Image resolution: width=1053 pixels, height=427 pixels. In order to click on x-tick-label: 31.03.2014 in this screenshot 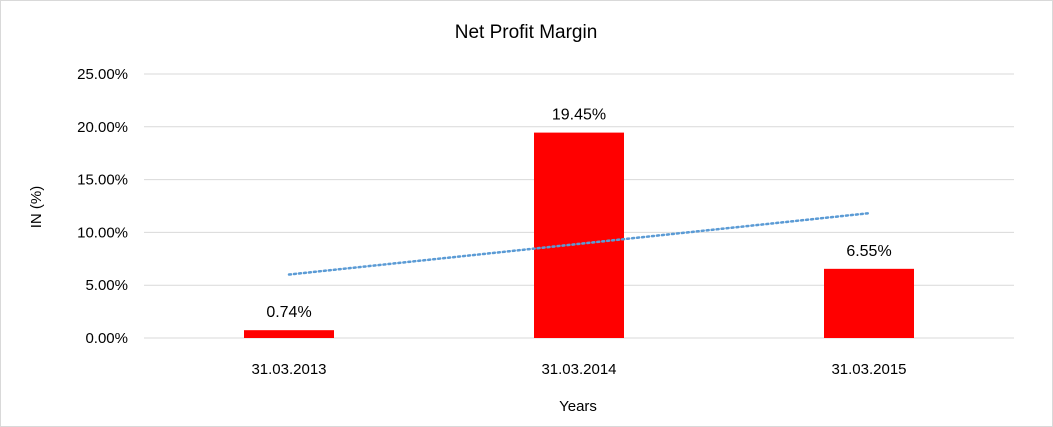, I will do `click(578, 369)`.